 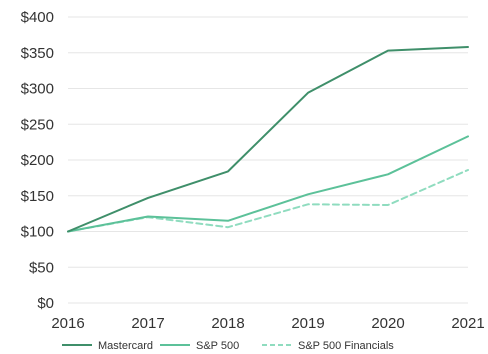 I want to click on legend-label: S&P 500 Financials, so click(x=346, y=346).